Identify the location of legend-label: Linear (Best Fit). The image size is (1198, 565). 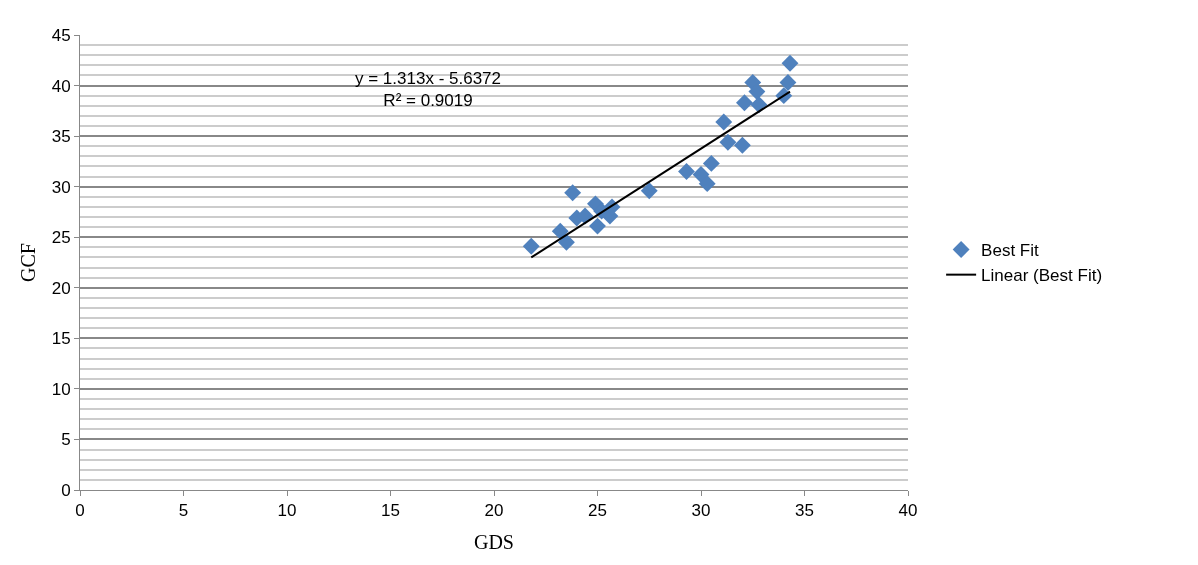
(1042, 276).